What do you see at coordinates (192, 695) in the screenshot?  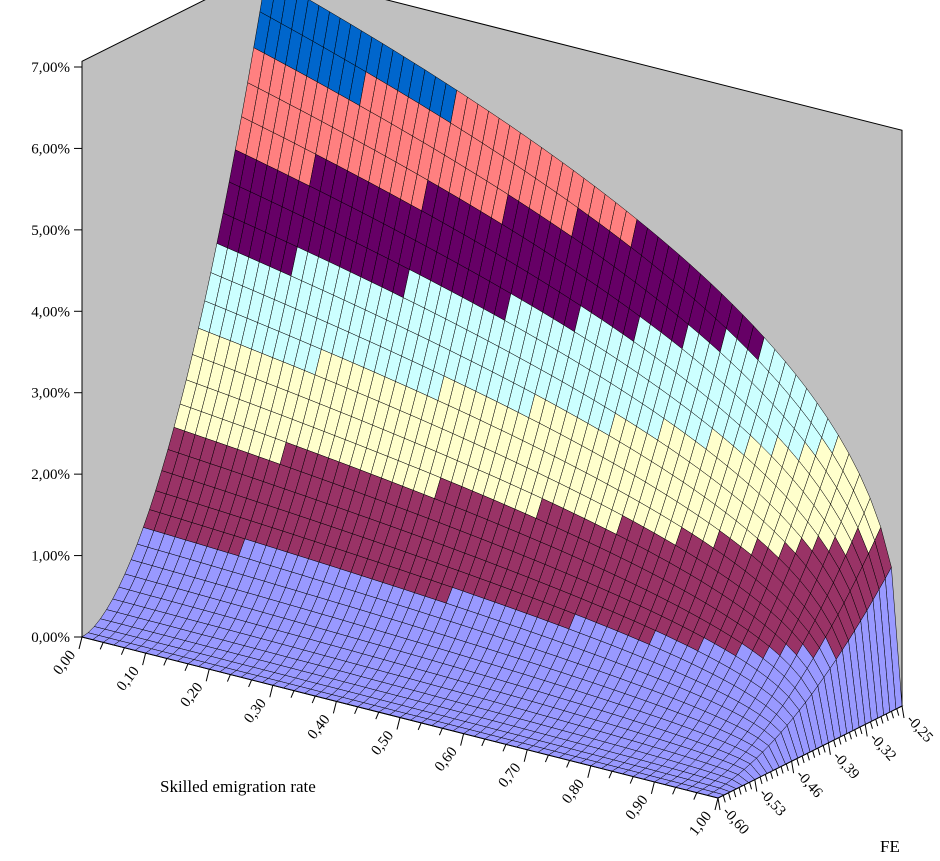 I see `x-tick-label: 0,20` at bounding box center [192, 695].